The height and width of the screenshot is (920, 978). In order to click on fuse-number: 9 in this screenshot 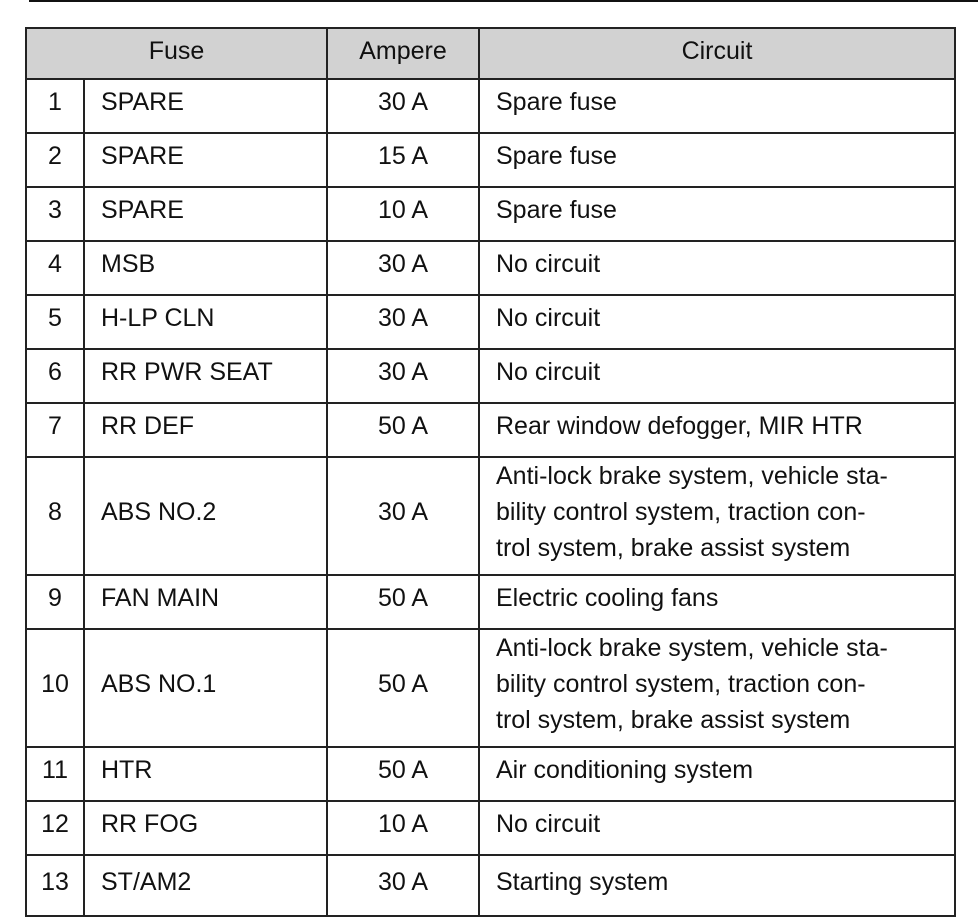, I will do `click(55, 602)`.